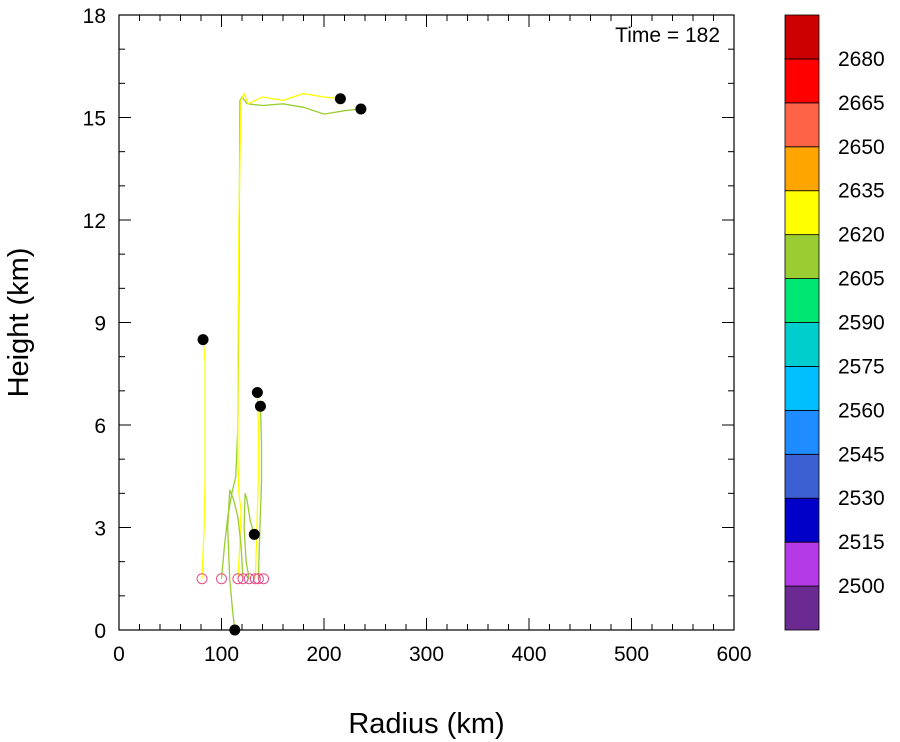 The width and height of the screenshot is (900, 742). Describe the element at coordinates (861, 103) in the screenshot. I see `colorbar-label: 2665` at that location.